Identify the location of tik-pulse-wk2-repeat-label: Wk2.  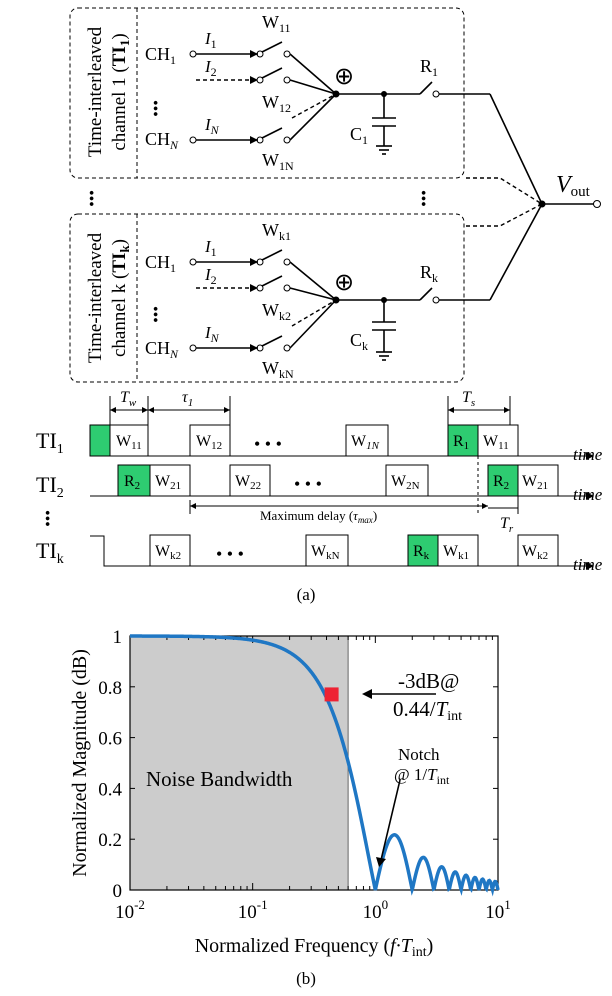
(535, 552).